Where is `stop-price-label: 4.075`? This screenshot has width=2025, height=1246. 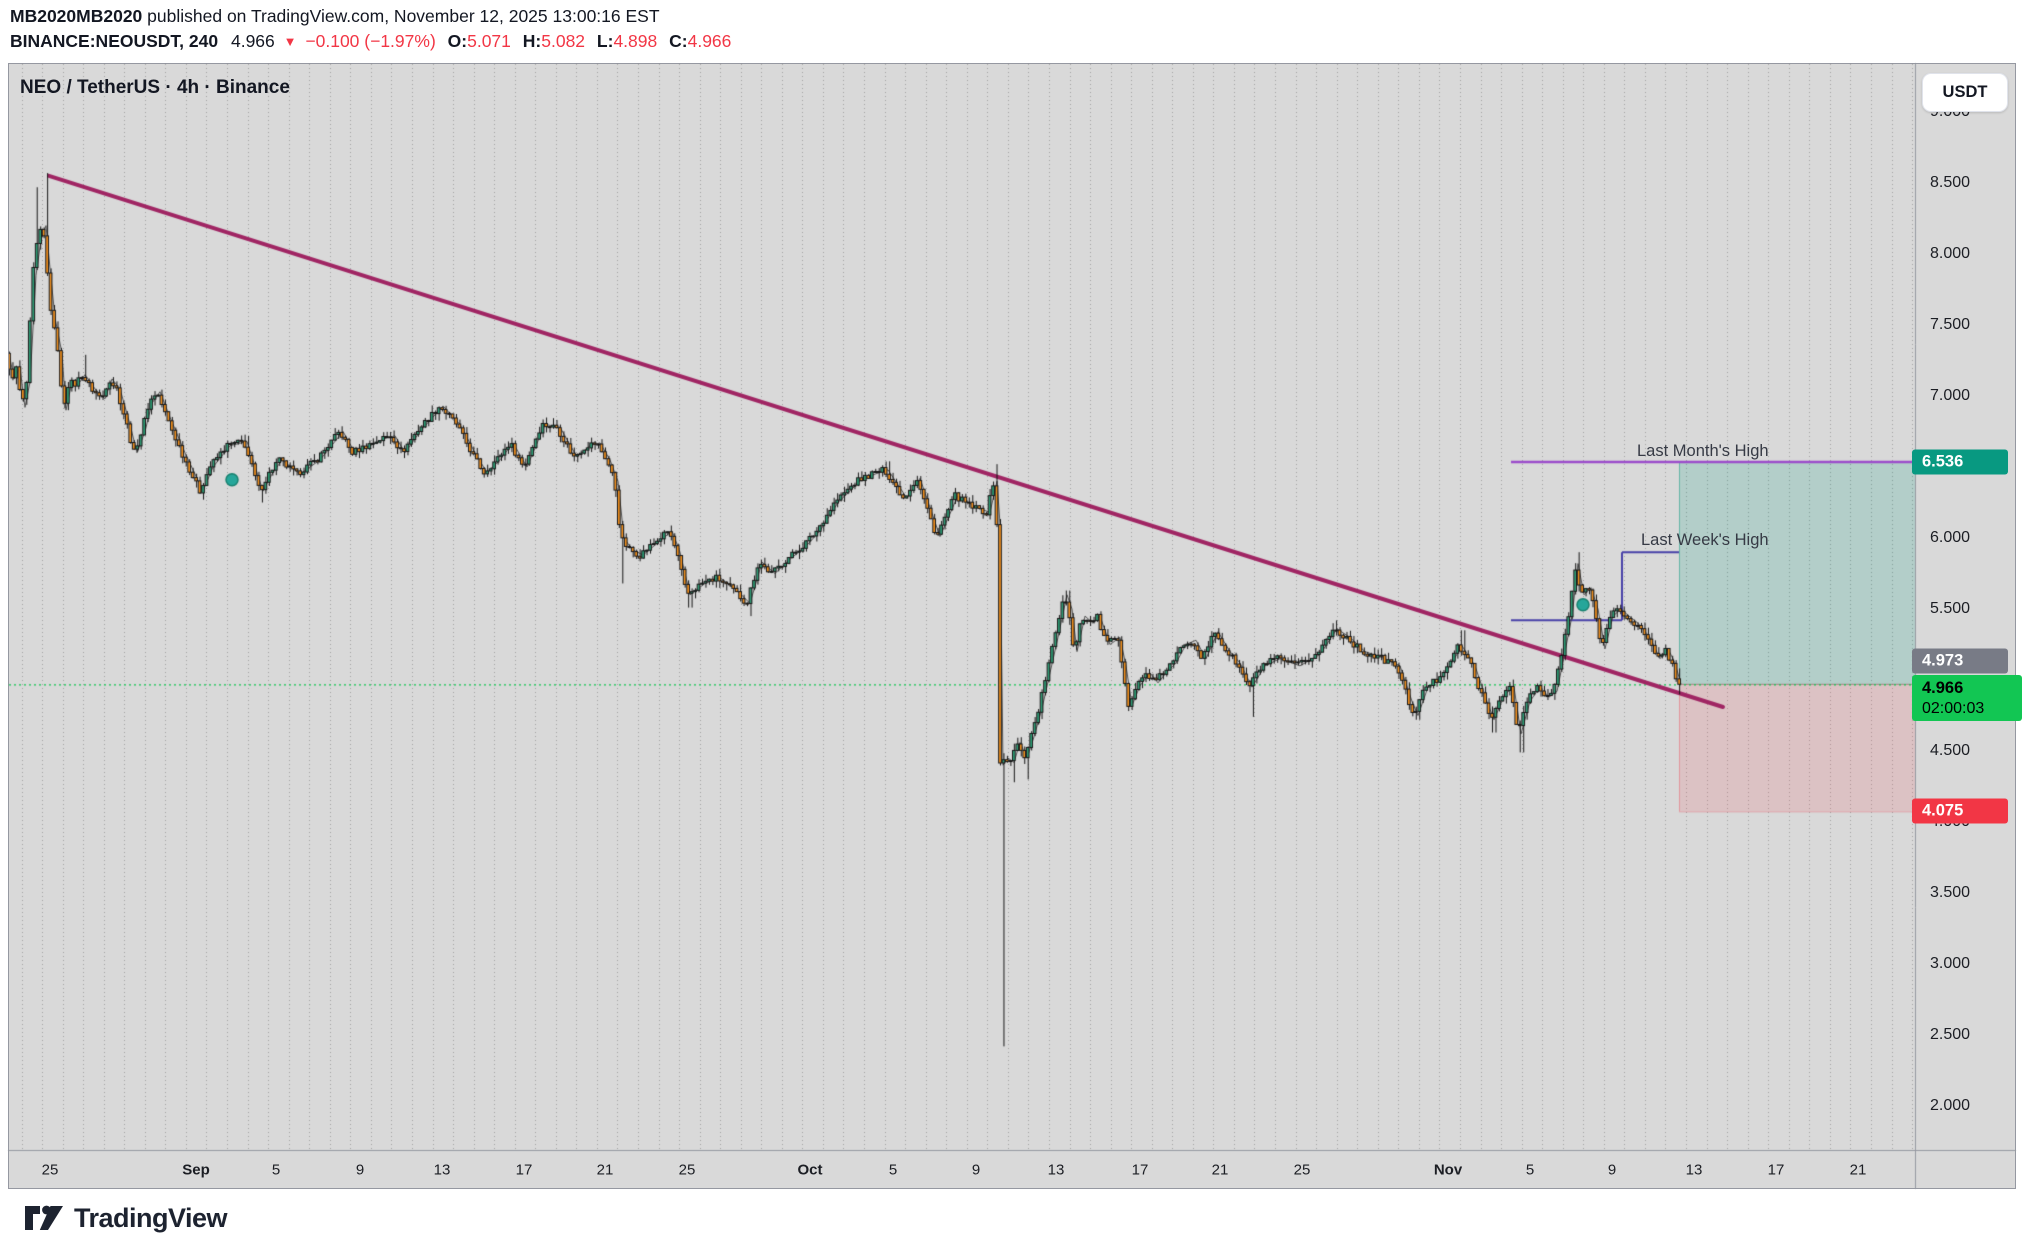
stop-price-label: 4.075 is located at coordinates (1960, 811).